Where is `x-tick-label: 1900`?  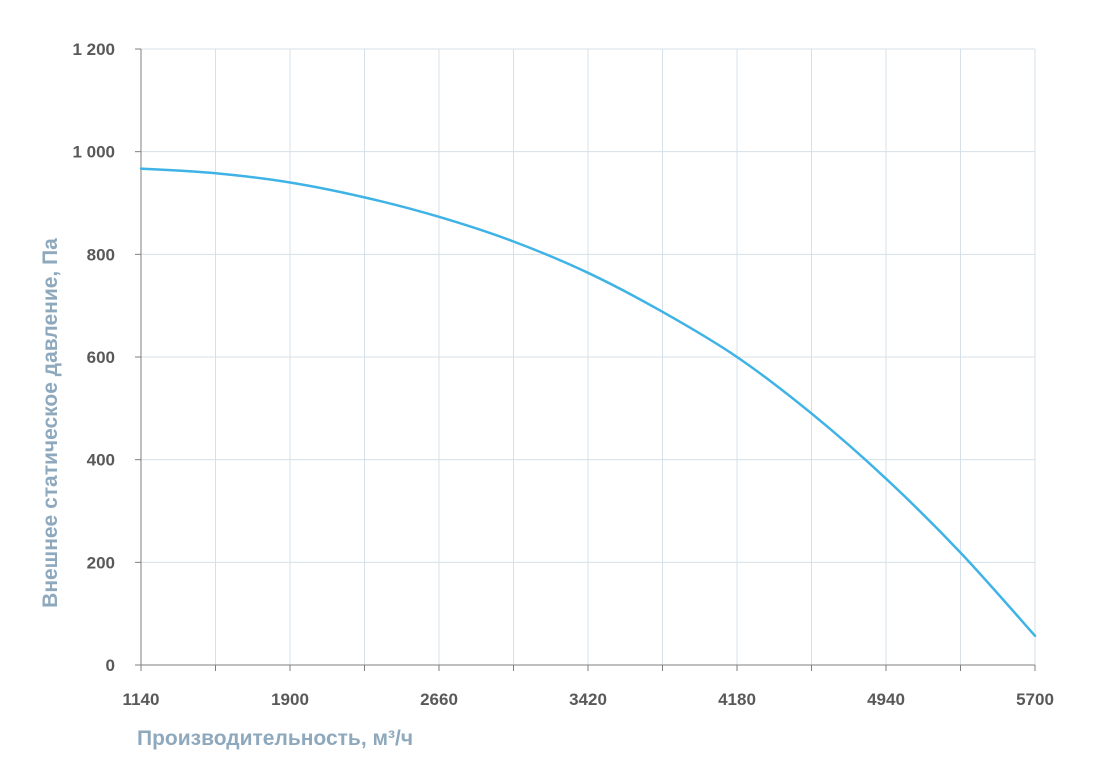
x-tick-label: 1900 is located at coordinates (290, 699).